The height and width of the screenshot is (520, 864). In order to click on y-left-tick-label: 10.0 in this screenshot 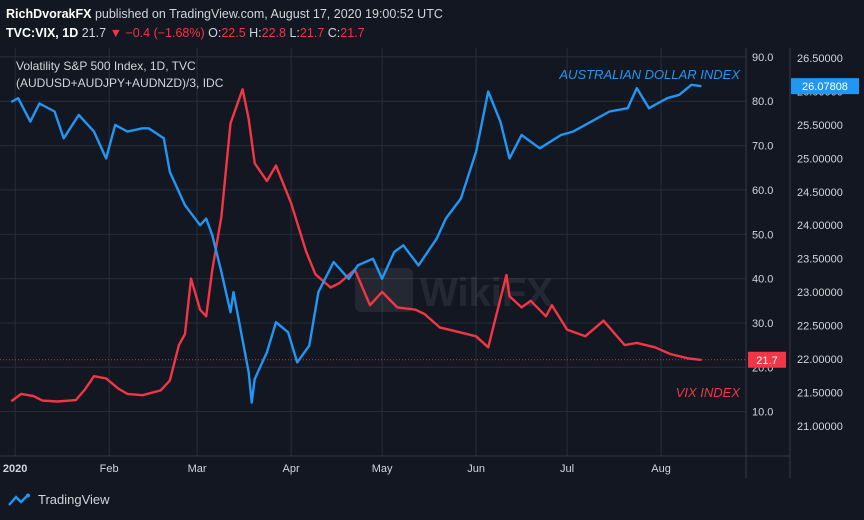, I will do `click(762, 413)`.